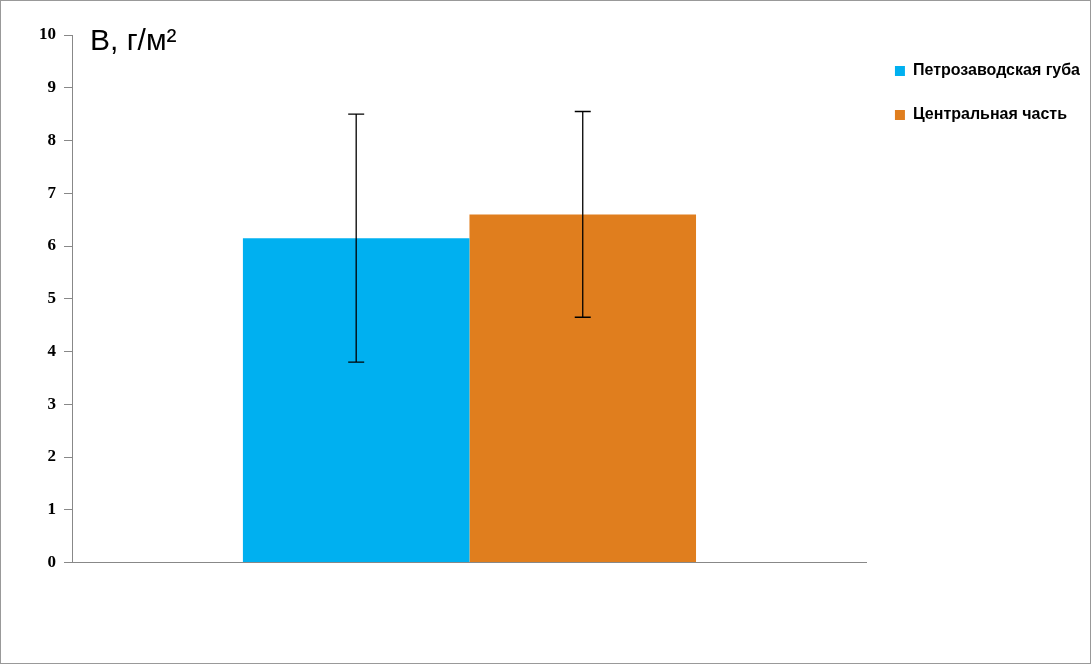 This screenshot has height=664, width=1091. I want to click on y-tick-label: 9, so click(51, 87).